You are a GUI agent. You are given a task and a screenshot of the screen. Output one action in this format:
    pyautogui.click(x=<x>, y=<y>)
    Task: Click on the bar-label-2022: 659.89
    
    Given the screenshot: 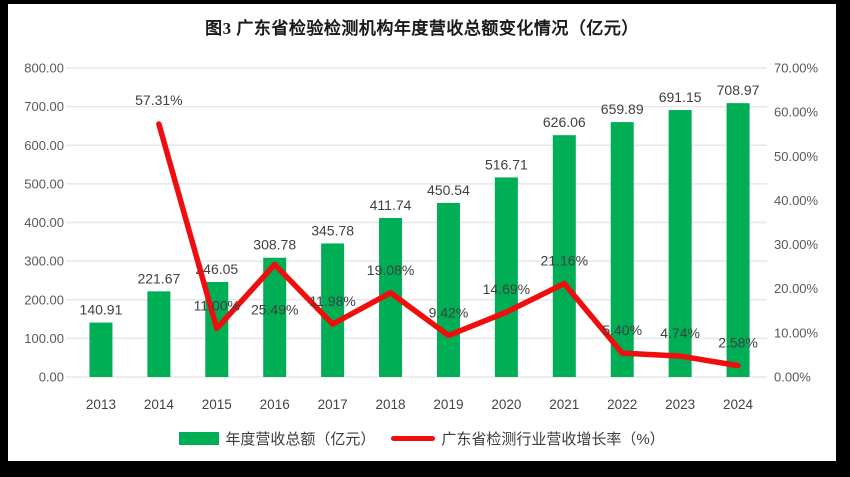 What is the action you would take?
    pyautogui.click(x=622, y=109)
    